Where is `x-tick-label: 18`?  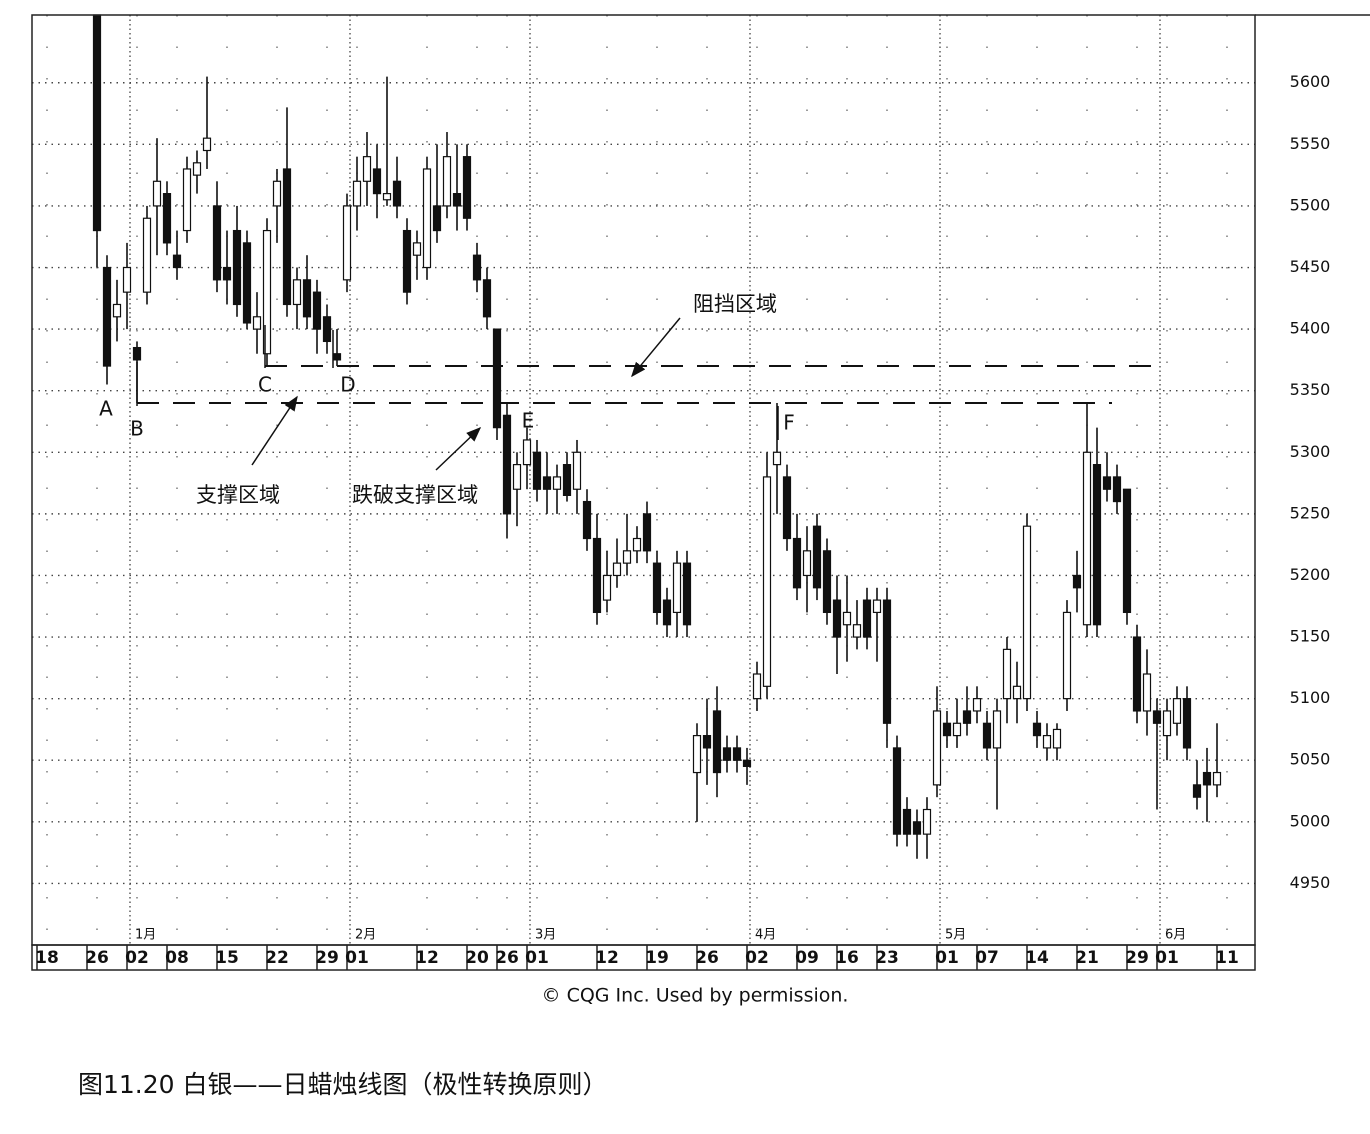
x-tick-label: 18 is located at coordinates (47, 958).